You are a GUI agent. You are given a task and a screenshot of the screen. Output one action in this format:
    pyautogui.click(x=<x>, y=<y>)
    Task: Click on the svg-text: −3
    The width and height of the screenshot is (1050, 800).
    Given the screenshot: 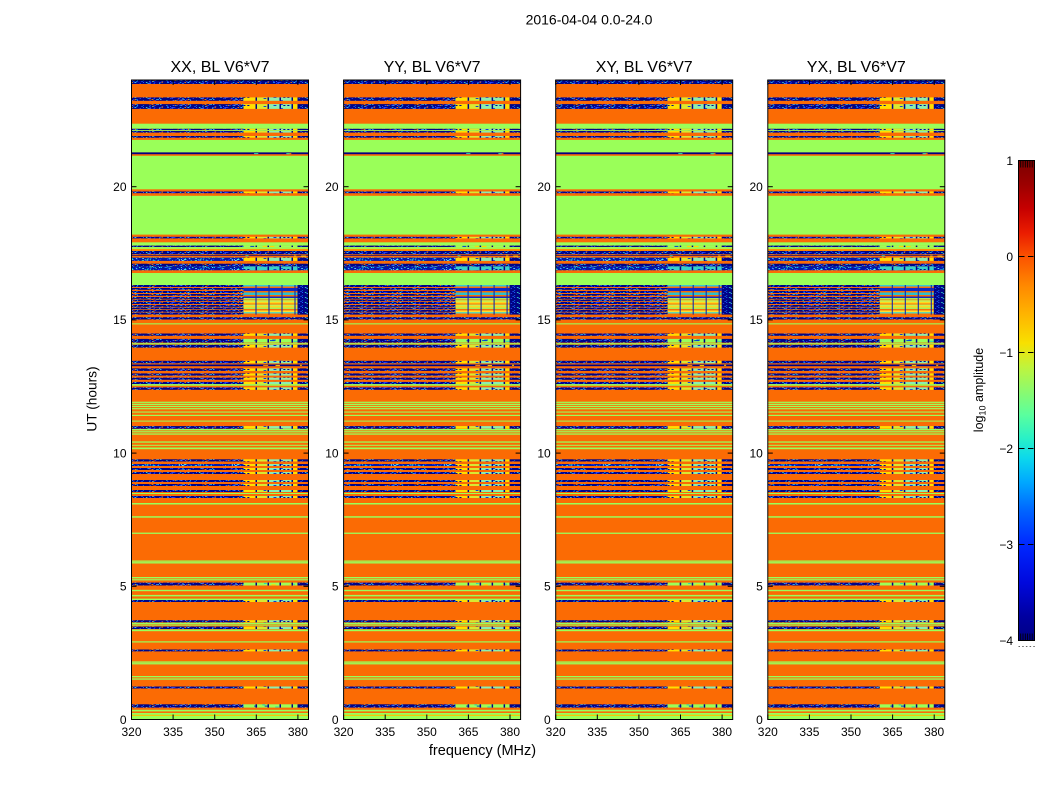 What is the action you would take?
    pyautogui.click(x=1006, y=545)
    